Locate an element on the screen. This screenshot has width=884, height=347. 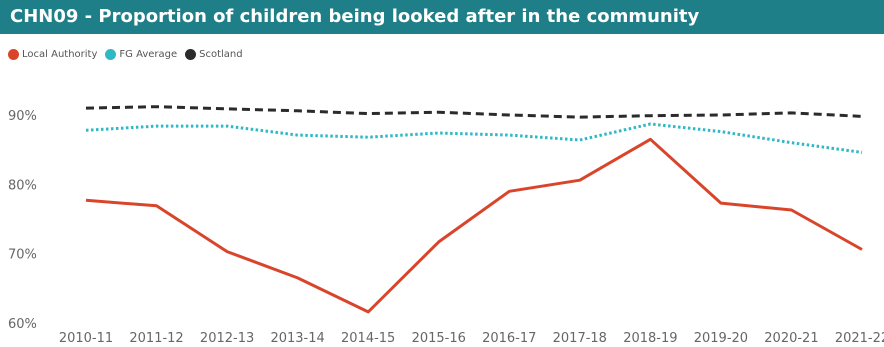
x-tick-label: 2020-21 is located at coordinates (791, 338).